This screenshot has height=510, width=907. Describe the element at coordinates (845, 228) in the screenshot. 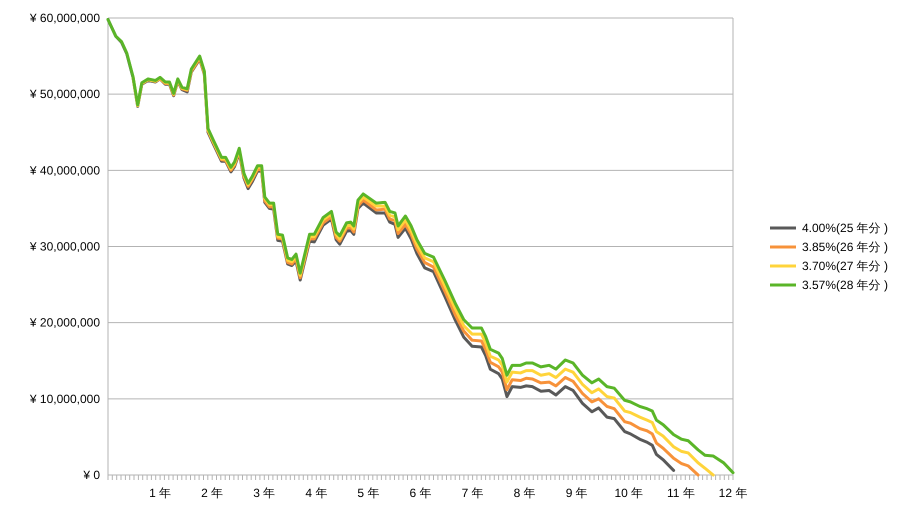

I see `legend-label: 4.00%(25 年分 )` at that location.